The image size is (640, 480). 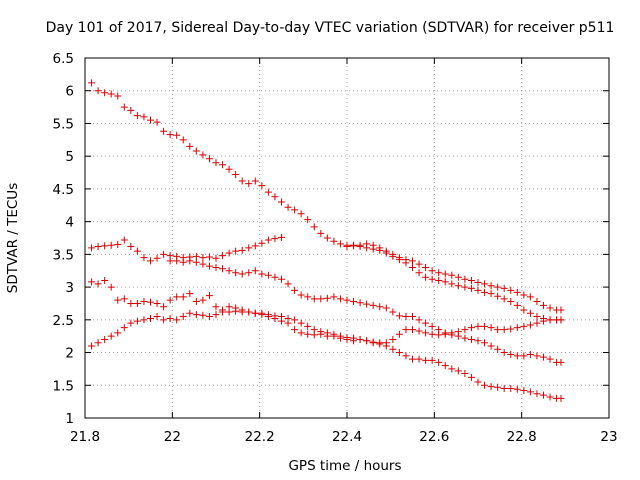 What do you see at coordinates (63, 59) in the screenshot?
I see `y-tick-label: 6.5` at bounding box center [63, 59].